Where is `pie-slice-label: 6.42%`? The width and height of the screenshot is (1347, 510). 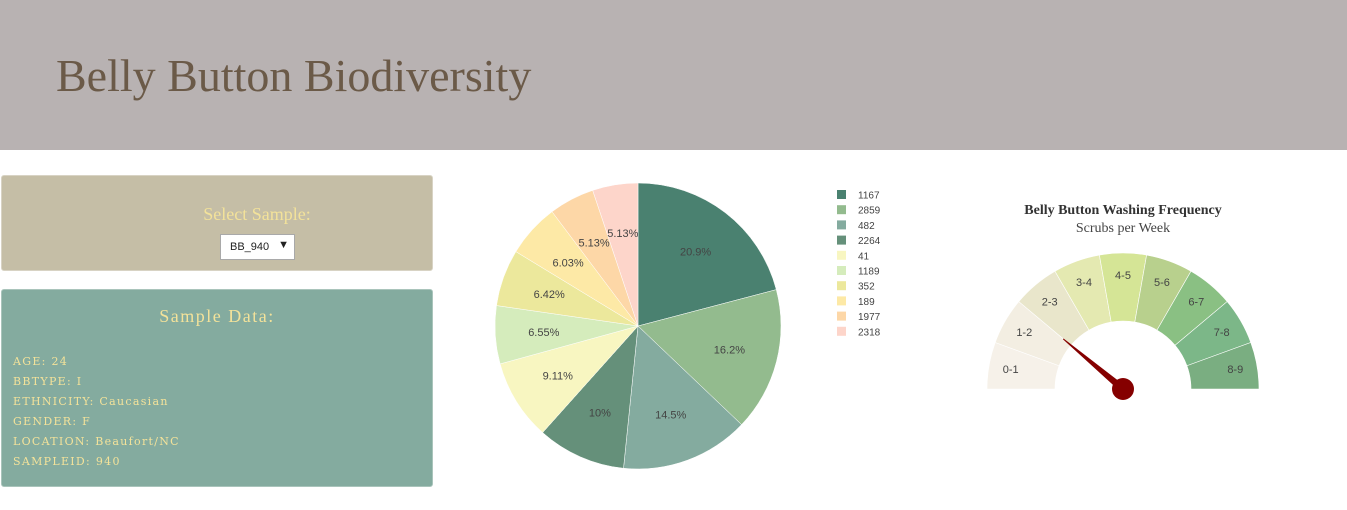 pie-slice-label: 6.42% is located at coordinates (549, 295).